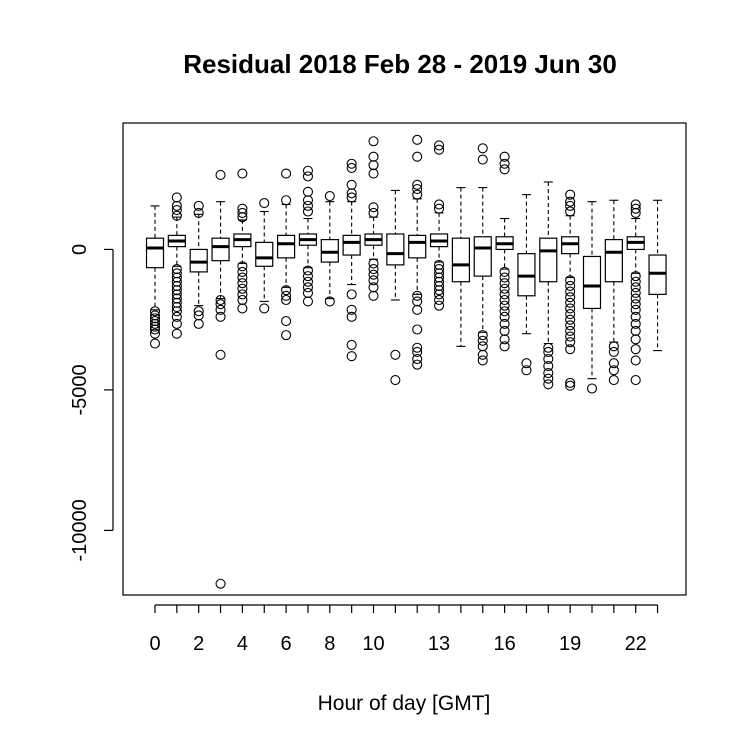 This screenshot has width=750, height=750. What do you see at coordinates (80, 249) in the screenshot?
I see `y-tick-label: 0` at bounding box center [80, 249].